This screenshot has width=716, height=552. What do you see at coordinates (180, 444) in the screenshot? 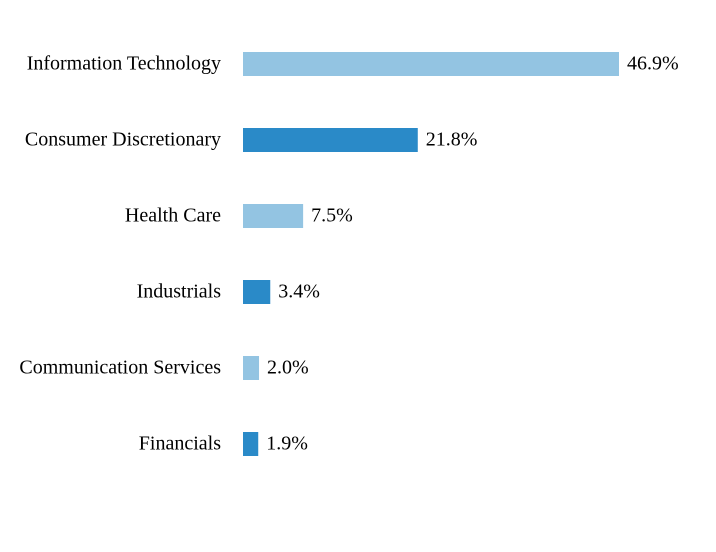
I see `category-label: Financials` at bounding box center [180, 444].